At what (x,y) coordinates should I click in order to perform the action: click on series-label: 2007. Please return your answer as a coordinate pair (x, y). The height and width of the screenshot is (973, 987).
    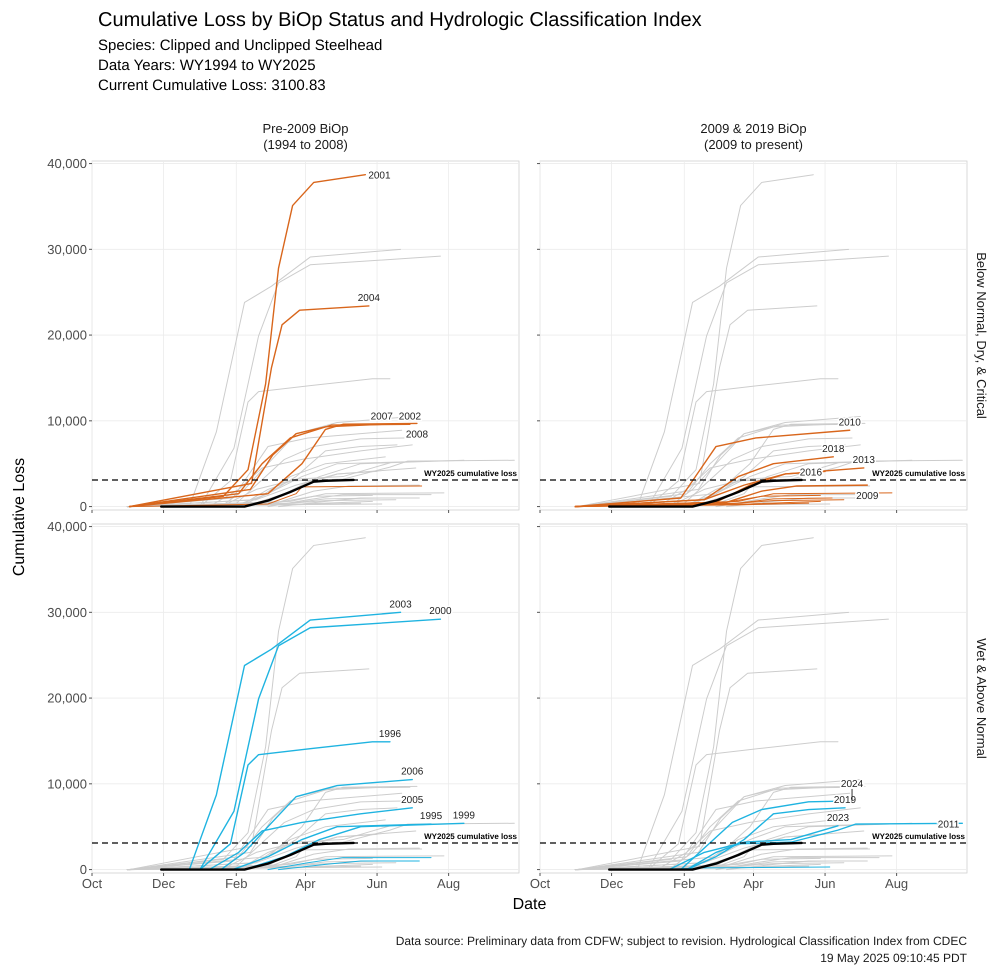
    Looking at the image, I should click on (382, 416).